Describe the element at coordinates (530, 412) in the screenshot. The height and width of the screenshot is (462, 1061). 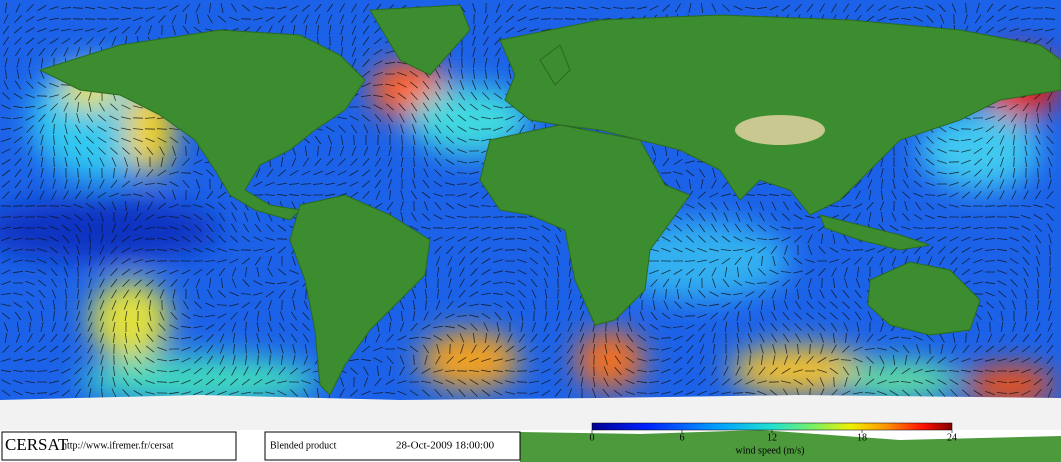
I see `antarctica` at that location.